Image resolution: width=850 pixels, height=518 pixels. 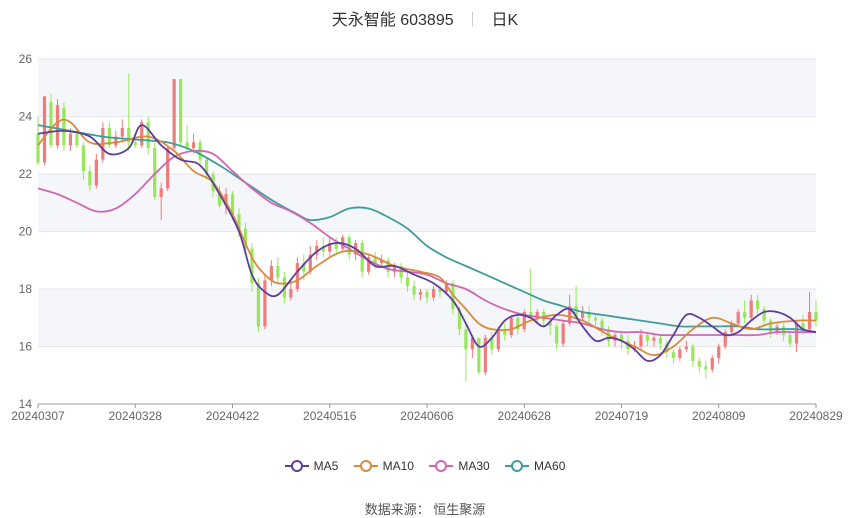 I want to click on y-tick-label: 22, so click(x=26, y=174).